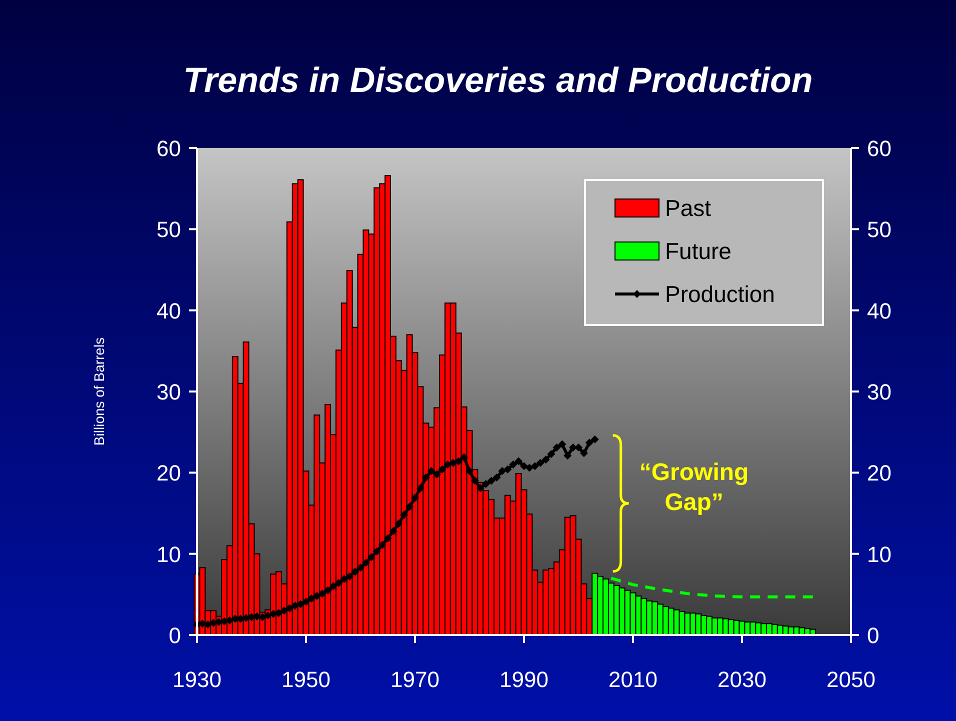  Describe the element at coordinates (524, 679) in the screenshot. I see `x-tick-label: 1990` at that location.